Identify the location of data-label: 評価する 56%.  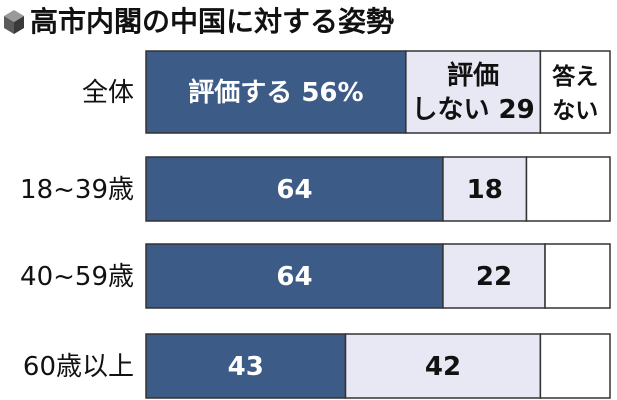
(275, 92).